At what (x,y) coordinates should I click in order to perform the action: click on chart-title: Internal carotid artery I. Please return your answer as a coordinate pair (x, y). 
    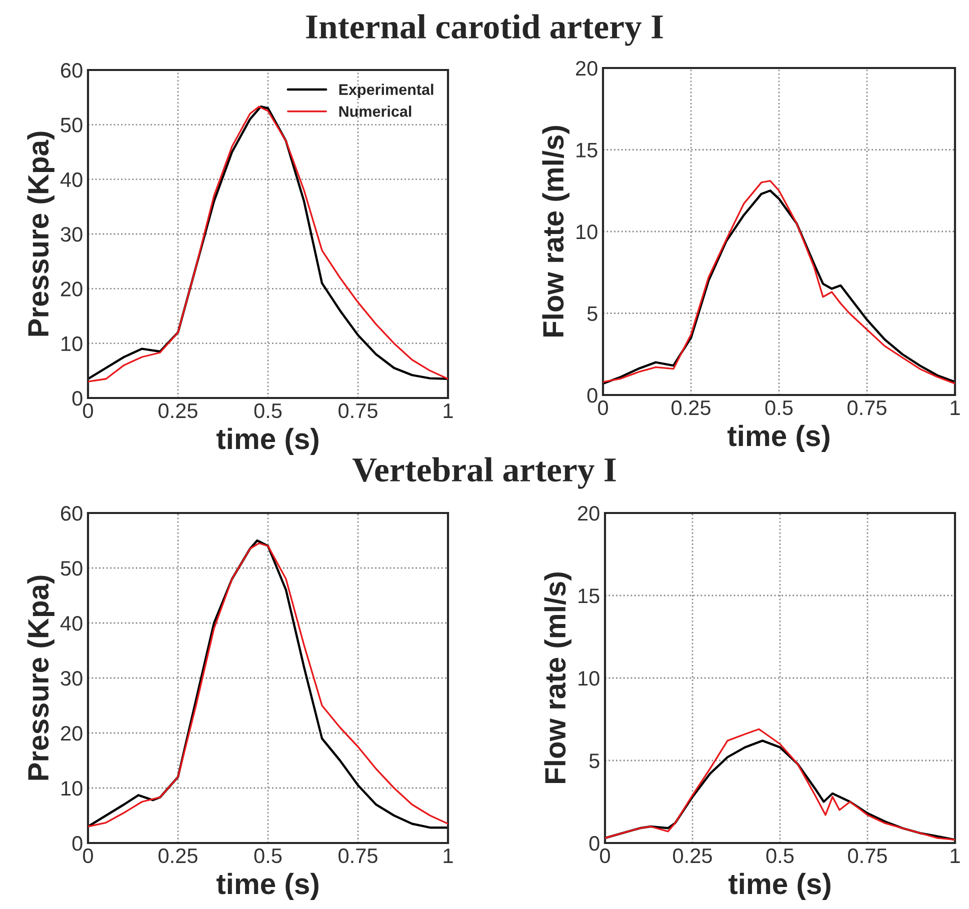
    Looking at the image, I should click on (484, 30).